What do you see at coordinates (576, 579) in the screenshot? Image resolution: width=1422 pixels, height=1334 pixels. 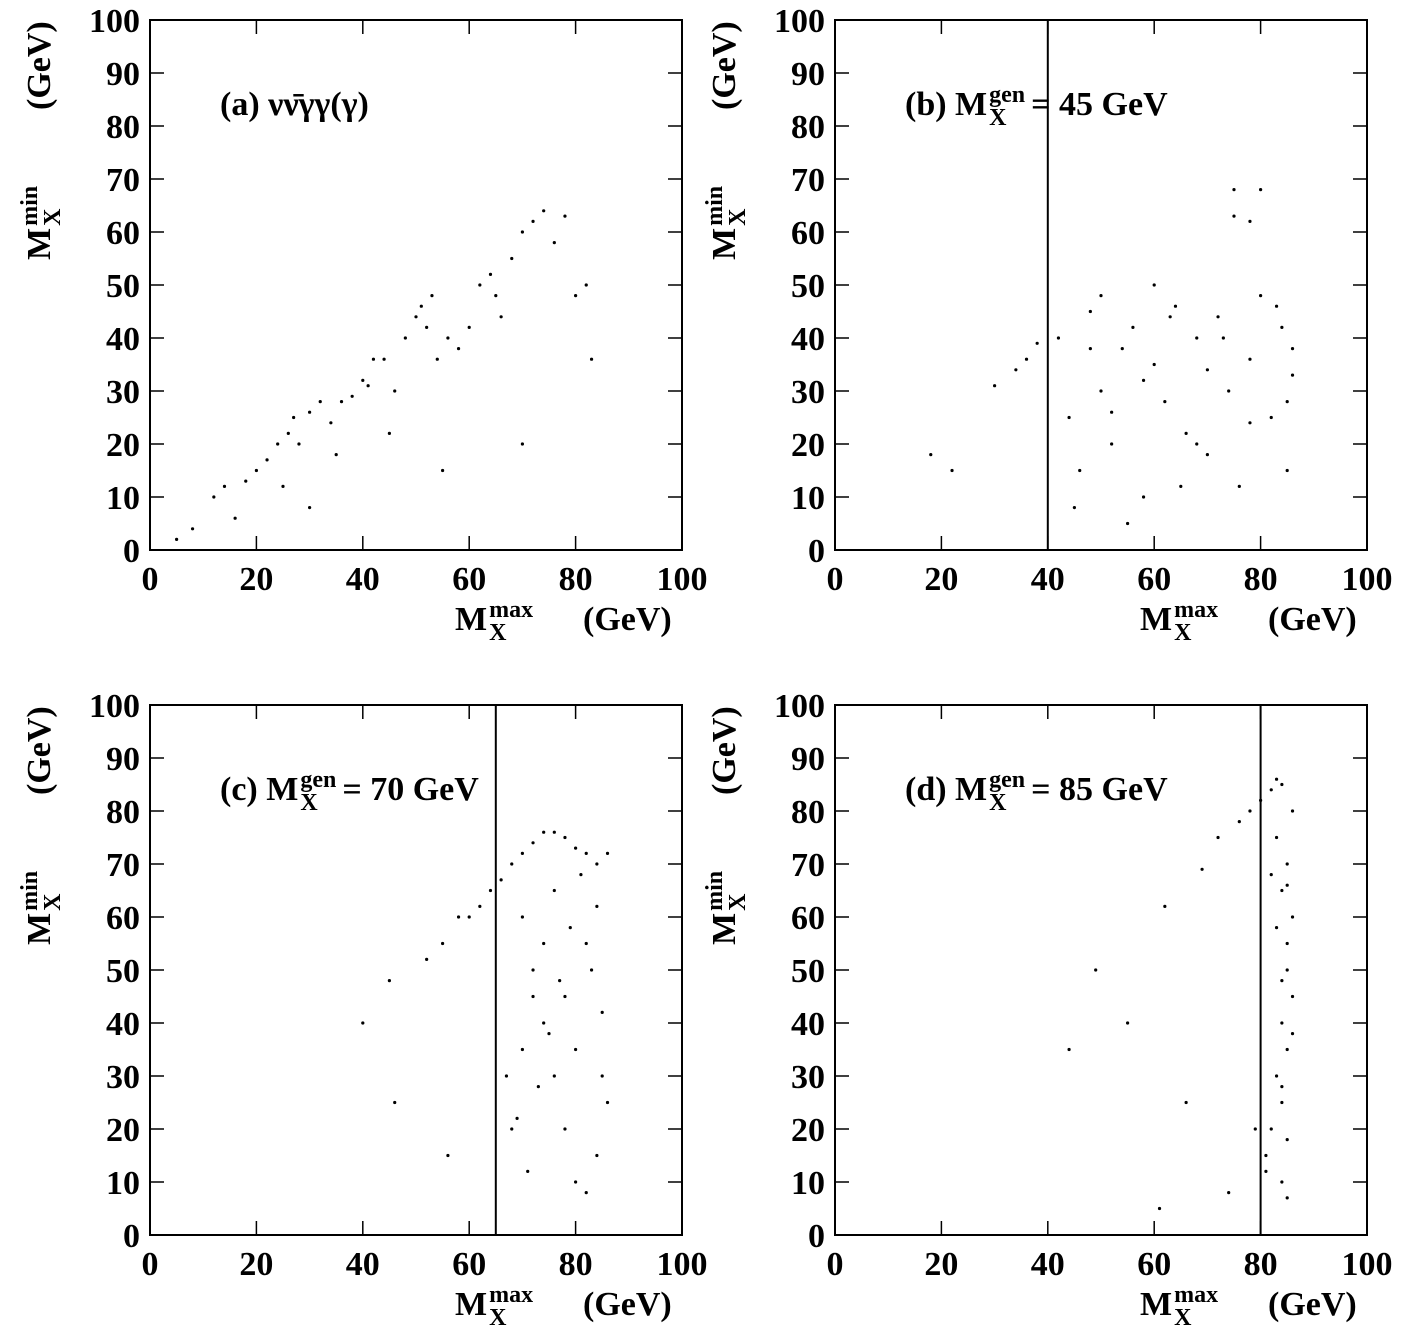 I see `x-tick-label: 80` at bounding box center [576, 579].